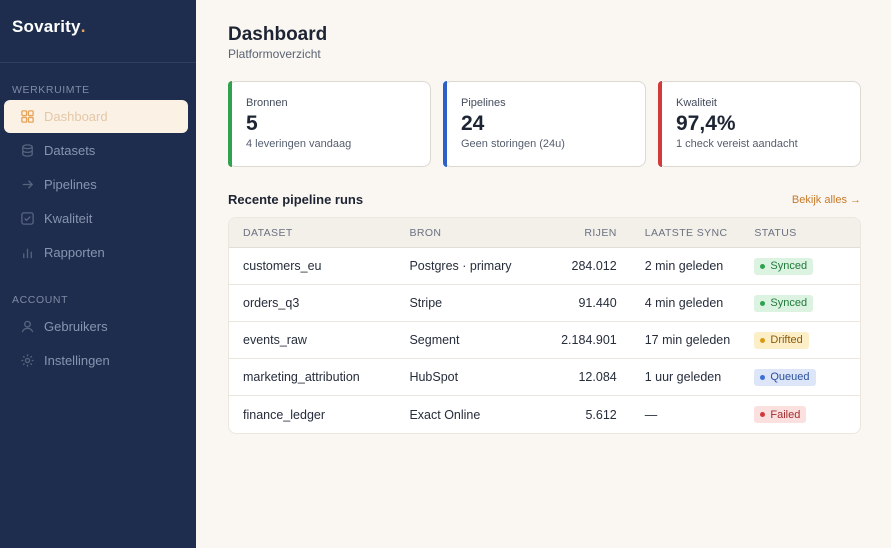 This screenshot has height=548, width=891. What do you see at coordinates (70, 184) in the screenshot?
I see `sidebar-item-label: Pipelines` at bounding box center [70, 184].